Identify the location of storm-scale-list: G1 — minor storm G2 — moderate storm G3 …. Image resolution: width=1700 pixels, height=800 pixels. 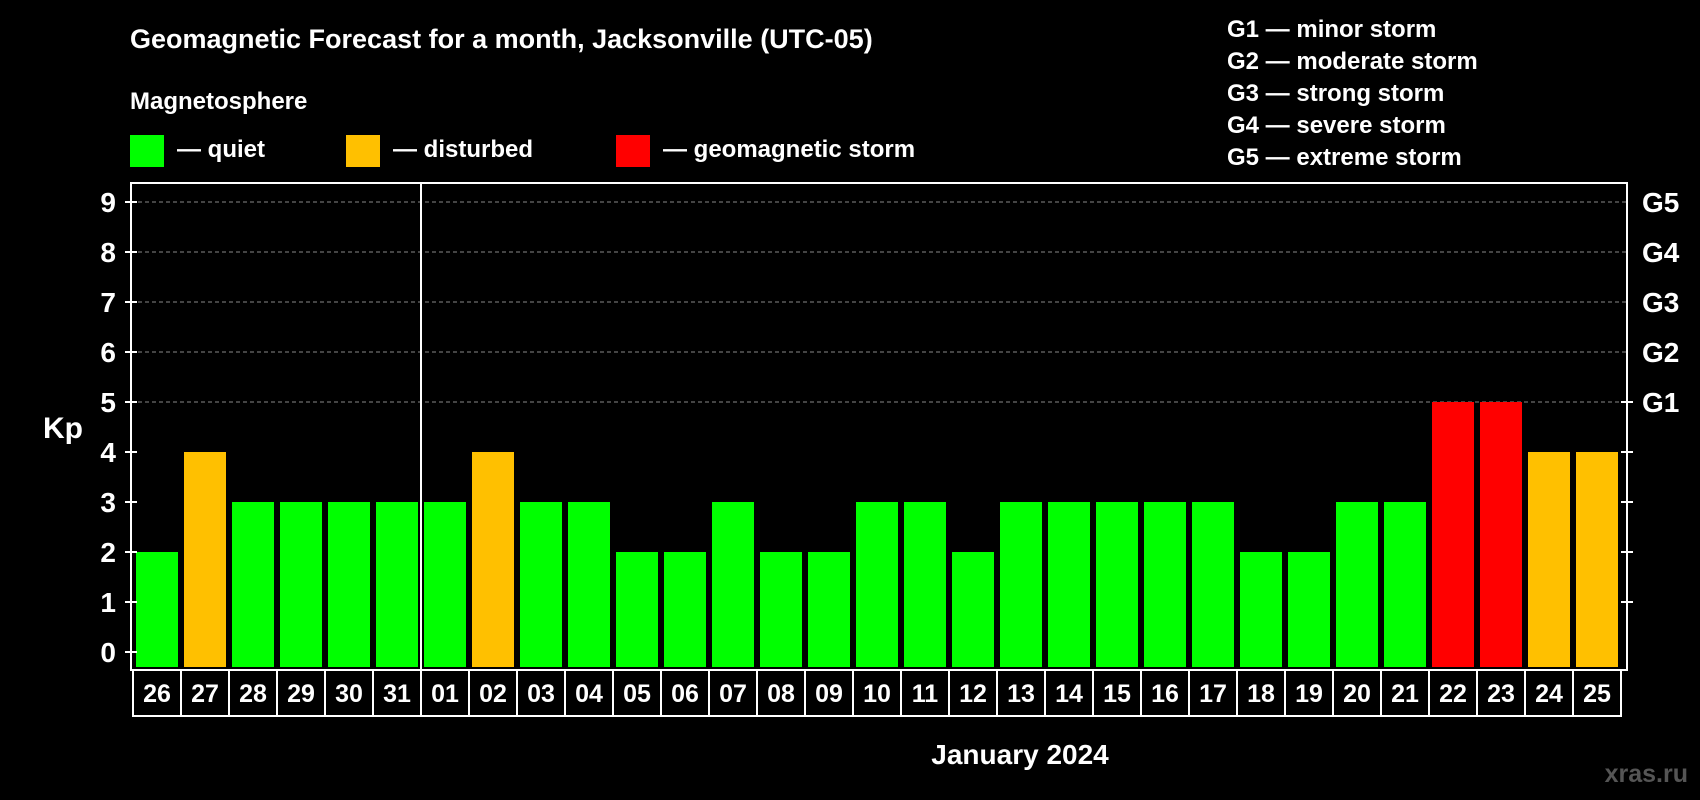
(1352, 93).